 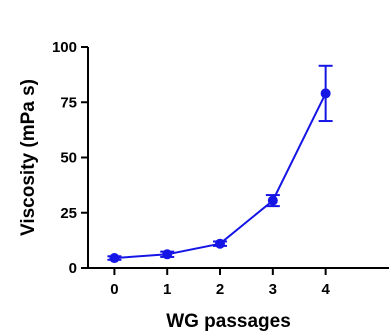 I want to click on x-tick-label: 1, so click(x=167, y=289).